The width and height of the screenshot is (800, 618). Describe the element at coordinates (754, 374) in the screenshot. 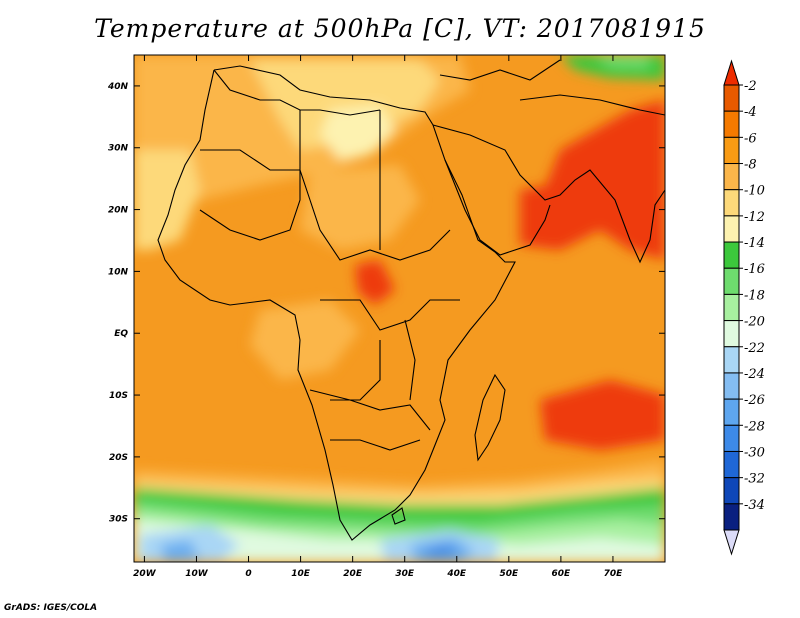

I see `colorbar-label: -24` at that location.